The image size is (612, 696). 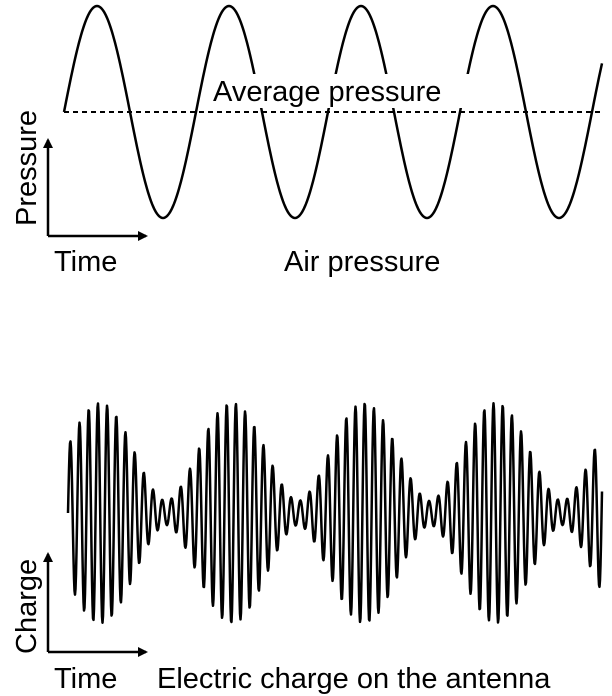 I want to click on average-pressure-label: Average pressure, so click(x=327, y=92).